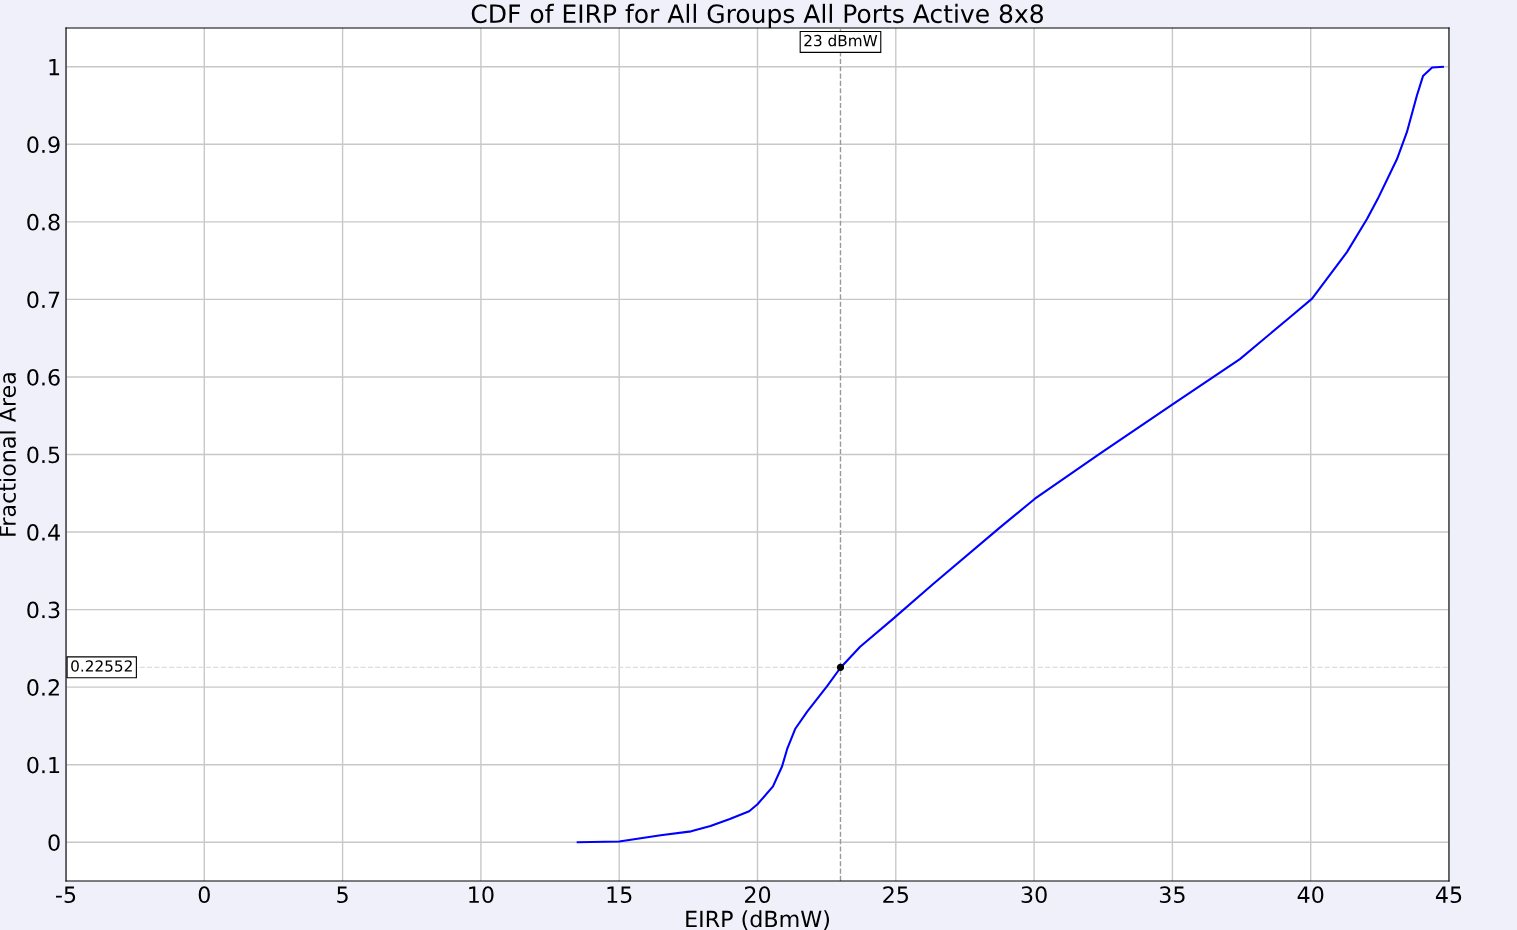 The width and height of the screenshot is (1517, 930). I want to click on y-tick-label: 0, so click(54, 842).